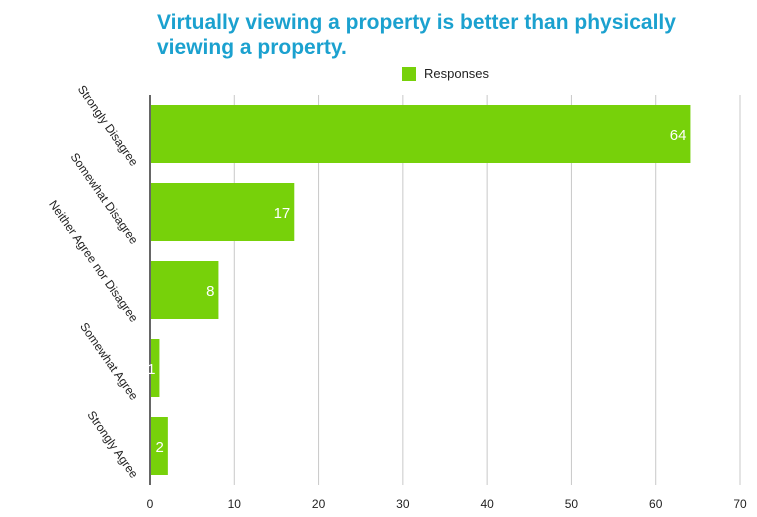 The image size is (757, 517). Describe the element at coordinates (282, 213) in the screenshot. I see `data-label: 17` at that location.